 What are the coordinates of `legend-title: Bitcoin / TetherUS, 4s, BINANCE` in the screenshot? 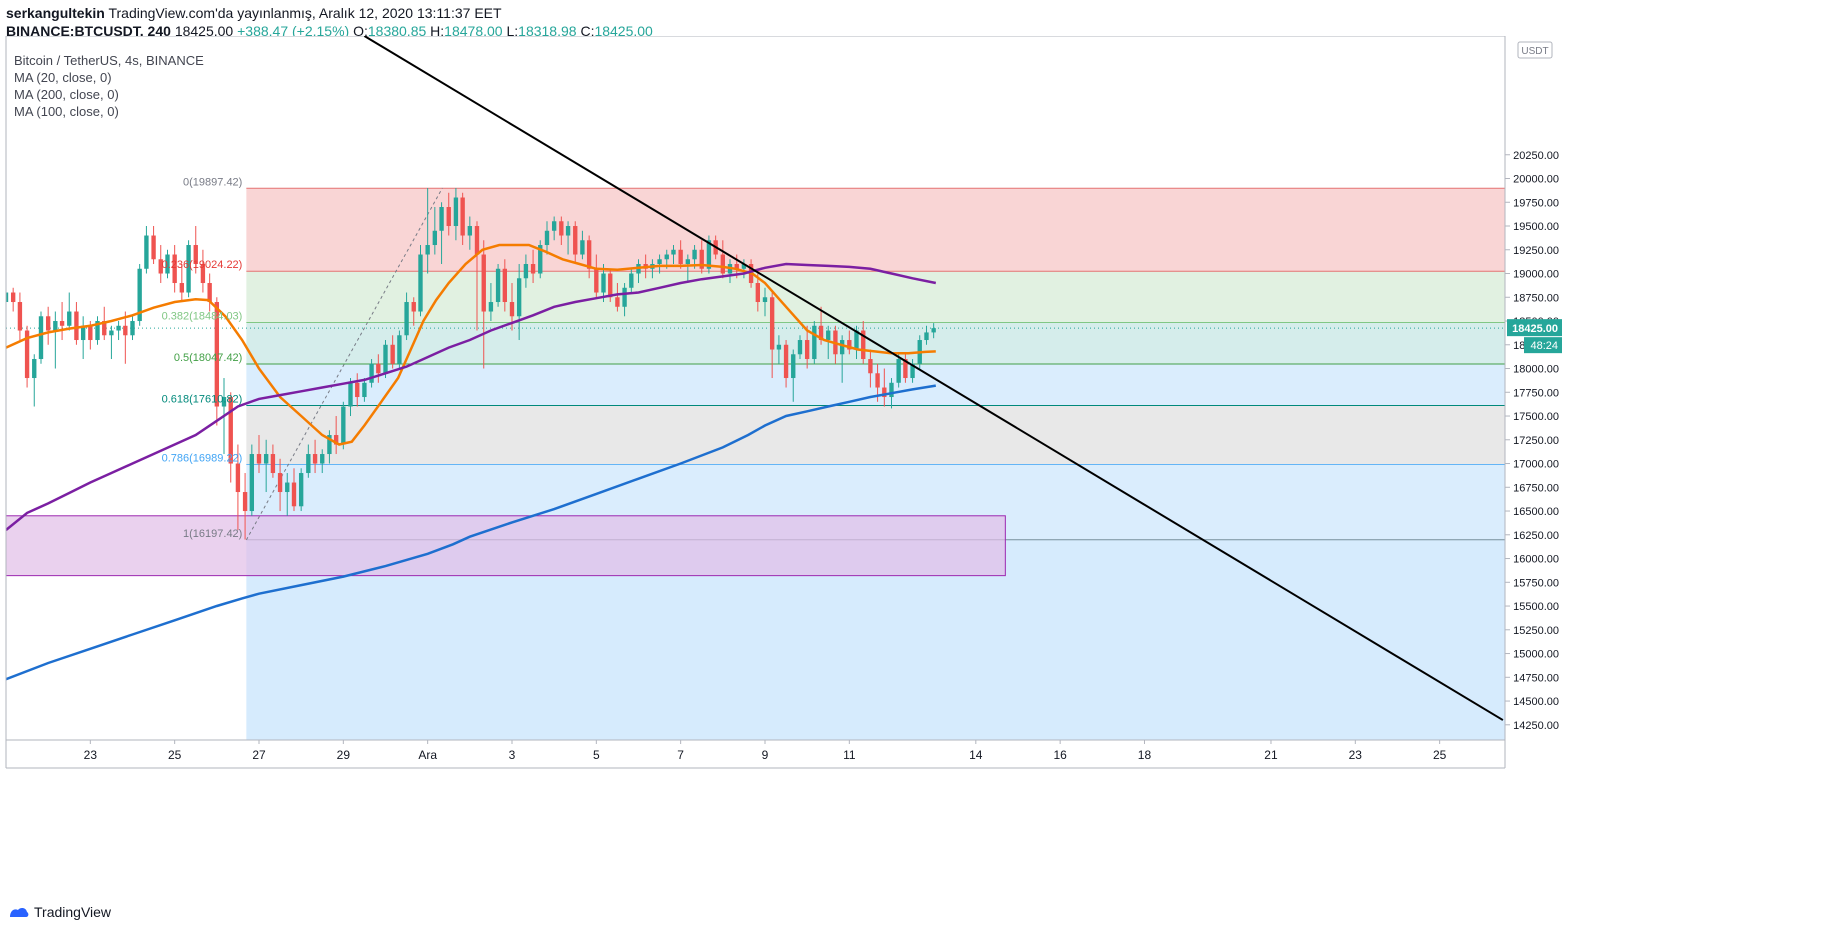 It's located at (109, 60).